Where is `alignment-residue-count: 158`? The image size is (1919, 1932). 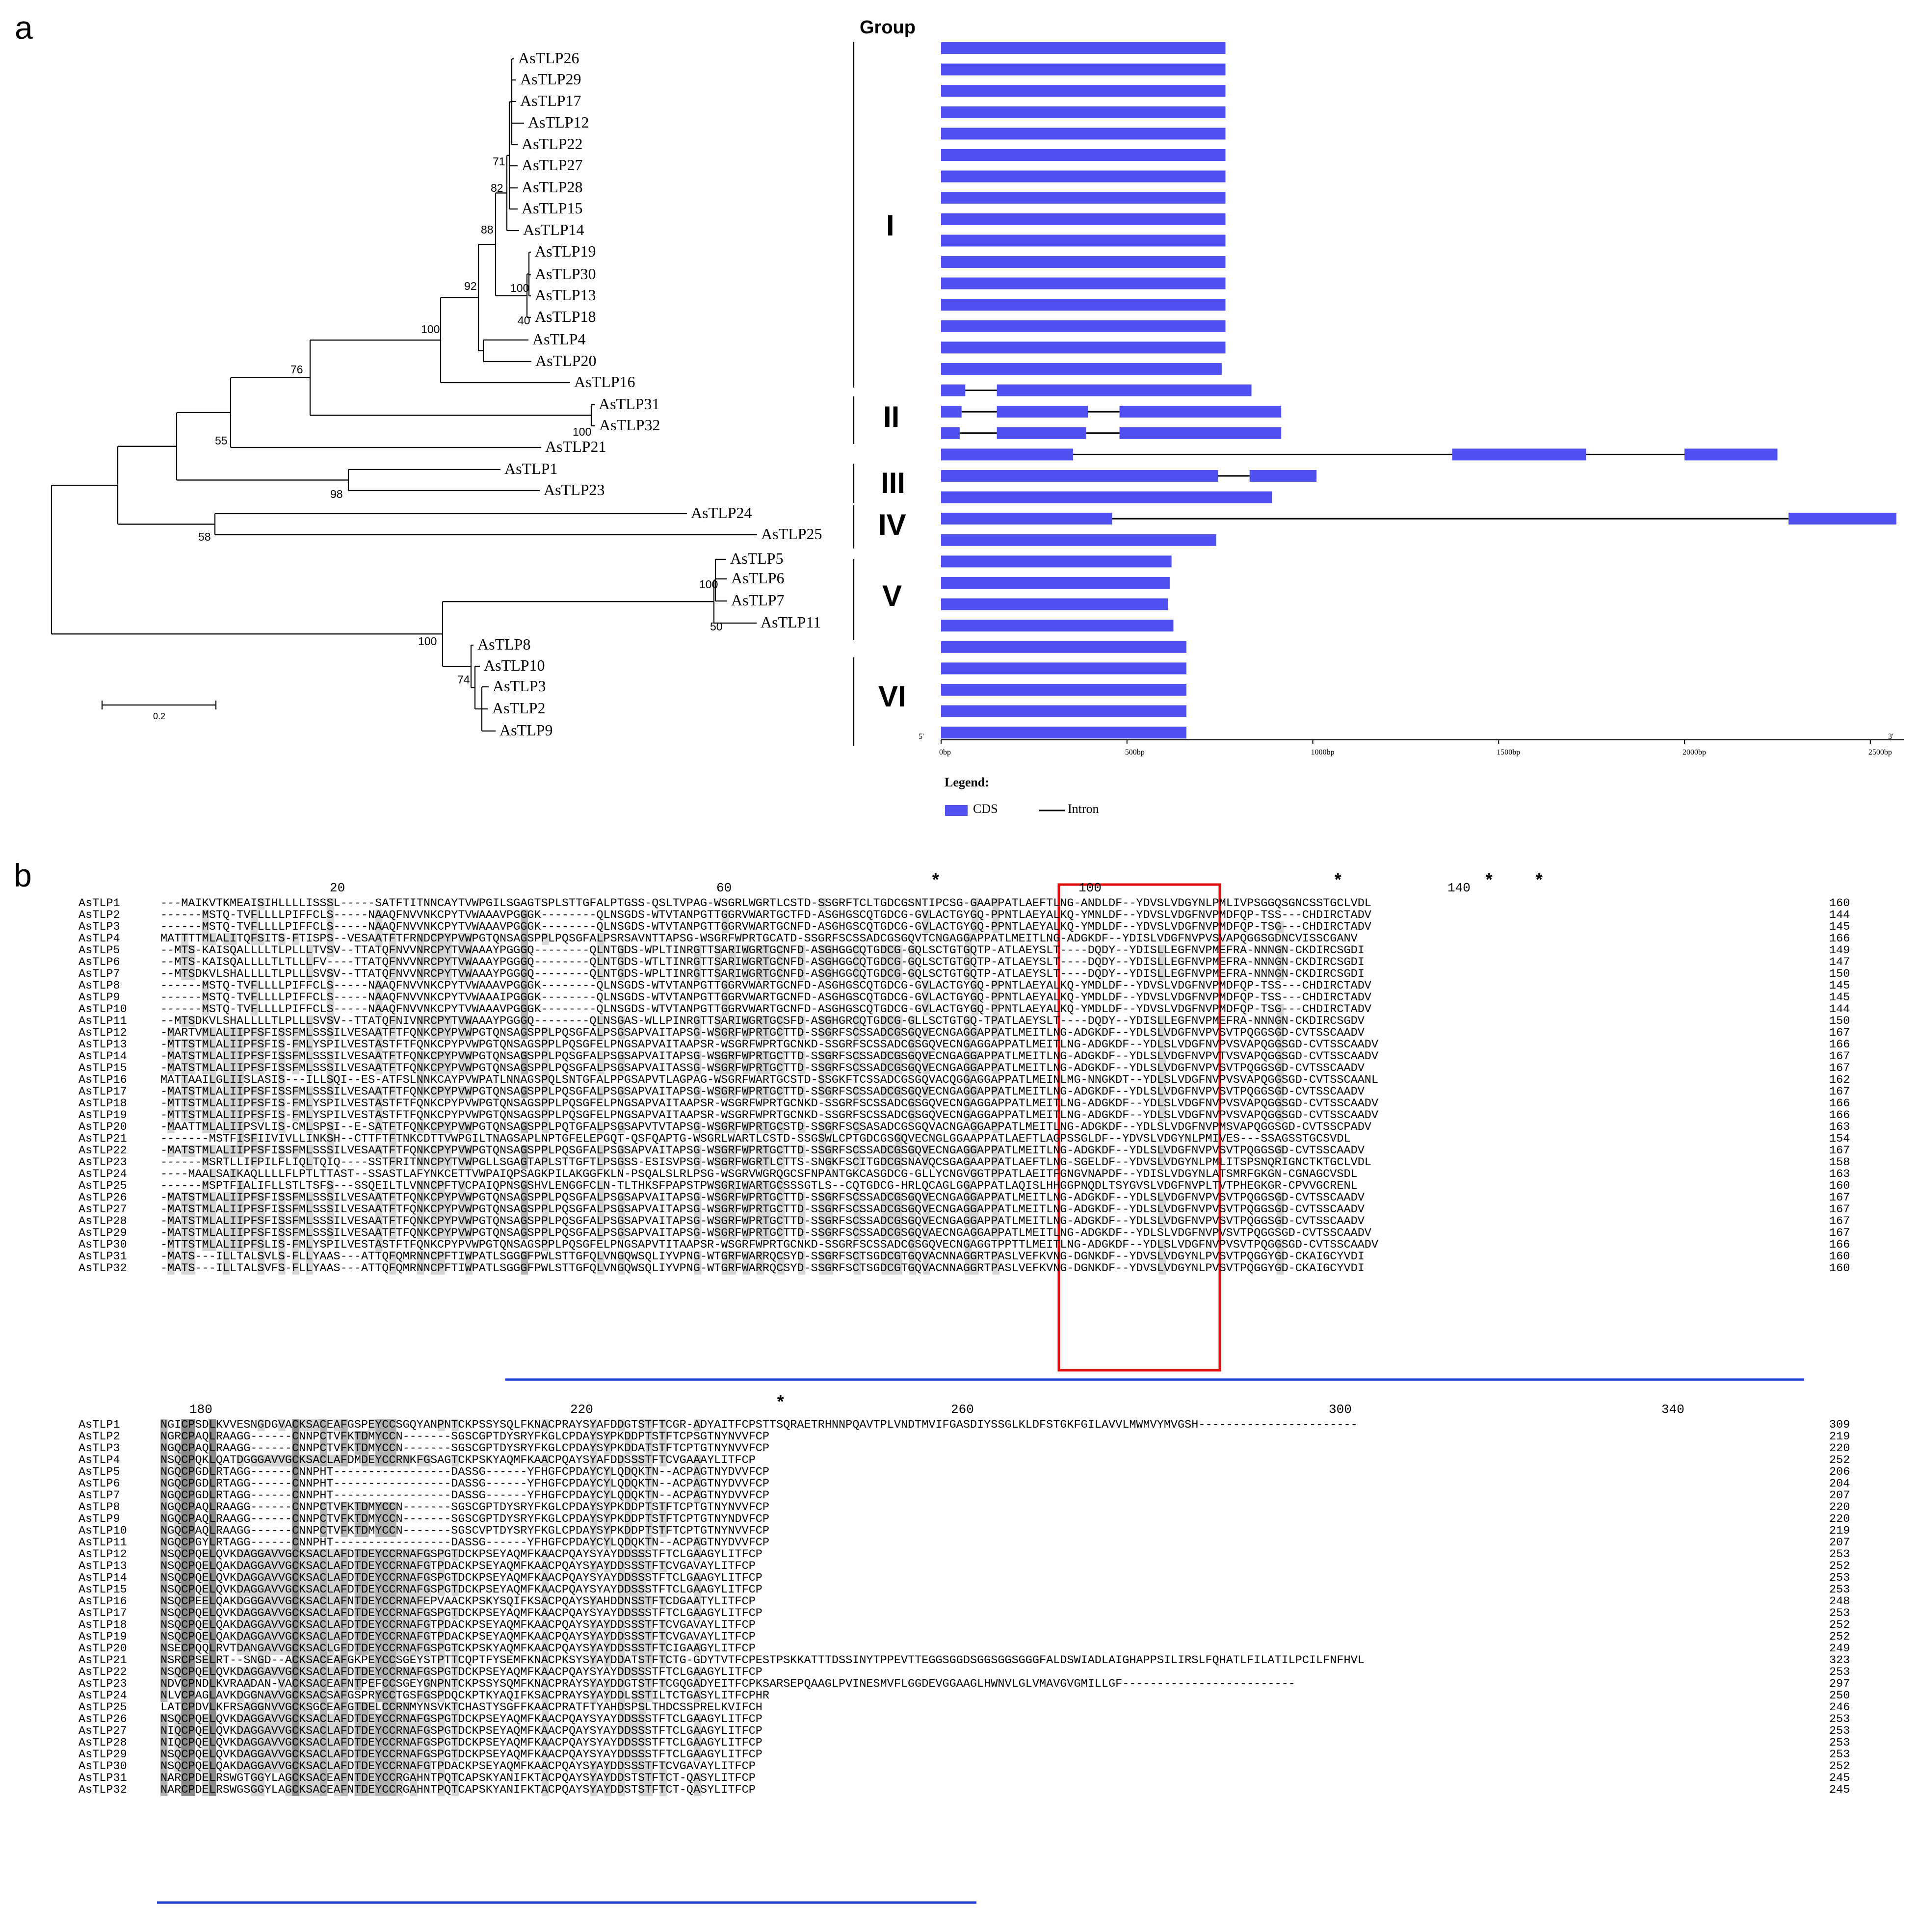
alignment-residue-count: 158 is located at coordinates (1840, 1163).